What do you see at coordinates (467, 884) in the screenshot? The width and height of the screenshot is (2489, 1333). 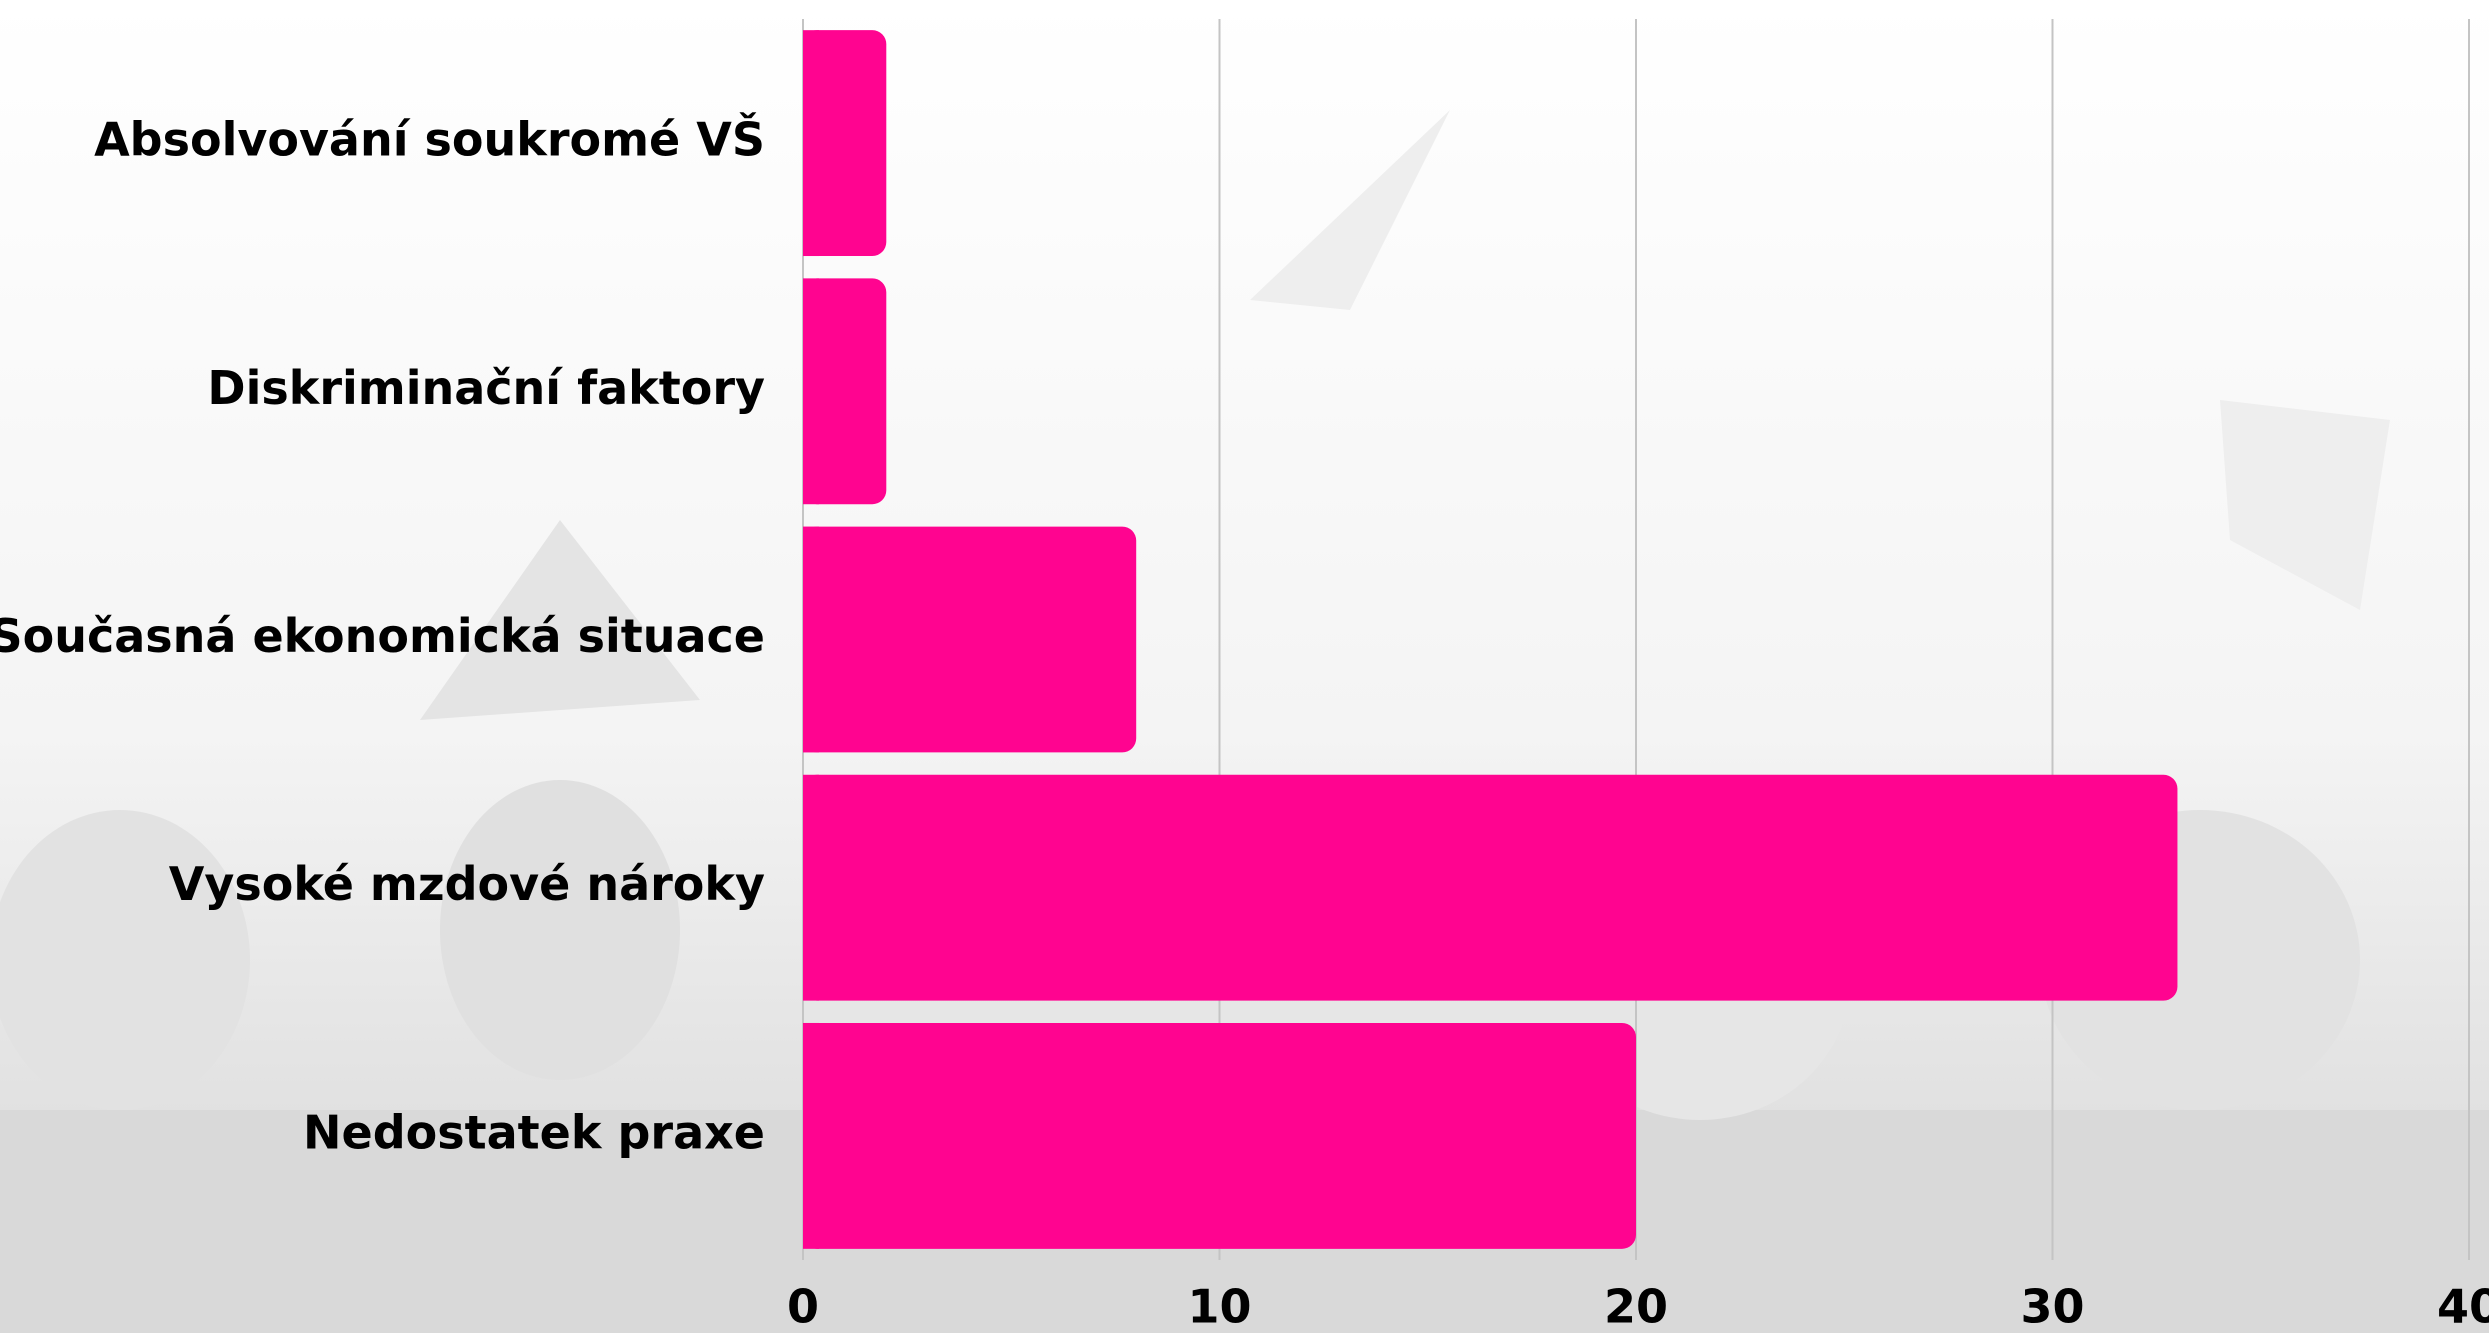 I see `y-tick-label: Vysoké mzdové nároky` at bounding box center [467, 884].